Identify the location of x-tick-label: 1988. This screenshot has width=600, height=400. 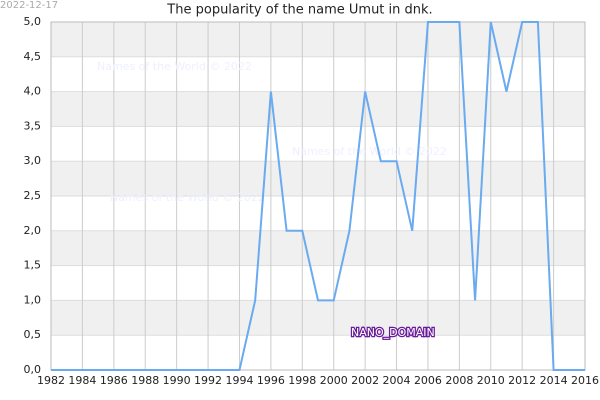
(145, 380).